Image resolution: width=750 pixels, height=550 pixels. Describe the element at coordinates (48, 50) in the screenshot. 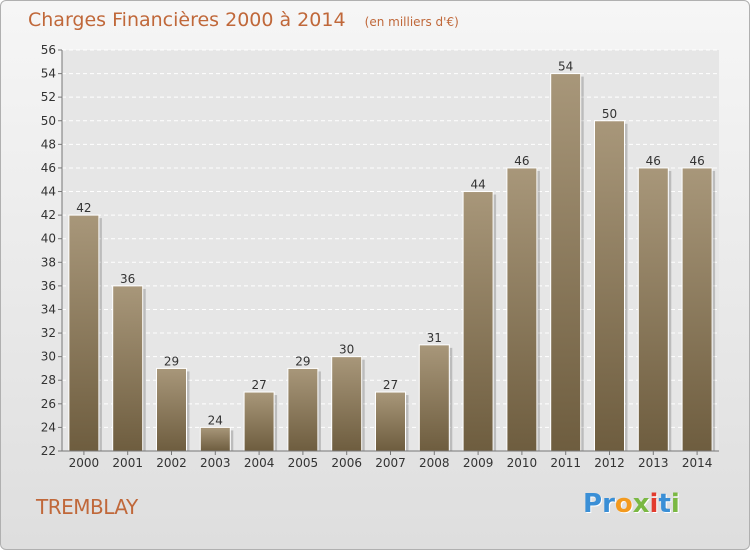

I see `y-tick-label: 56` at that location.